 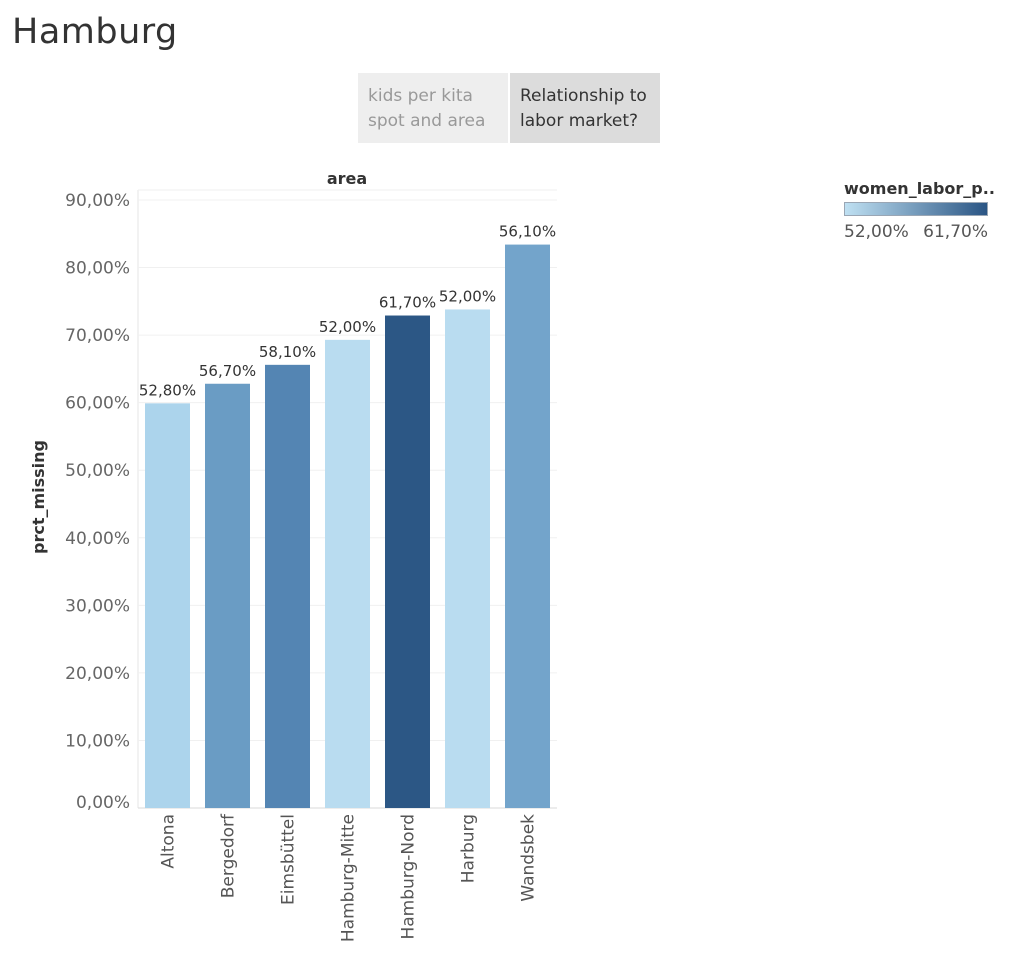 I want to click on y-tick-label: 30,00%, so click(x=97, y=606).